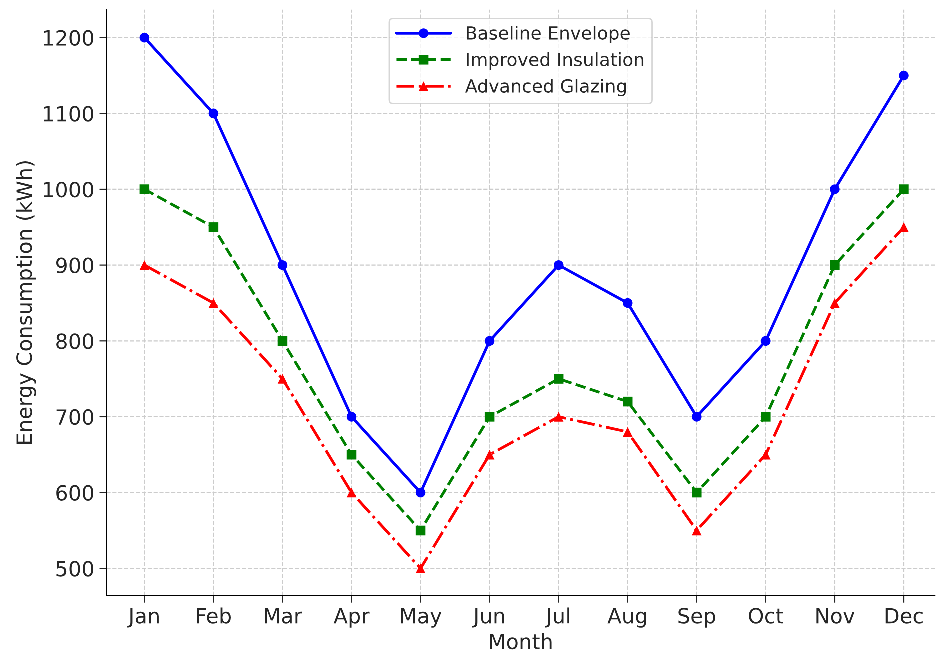  I want to click on y-tick-label: 1000, so click(69, 190).